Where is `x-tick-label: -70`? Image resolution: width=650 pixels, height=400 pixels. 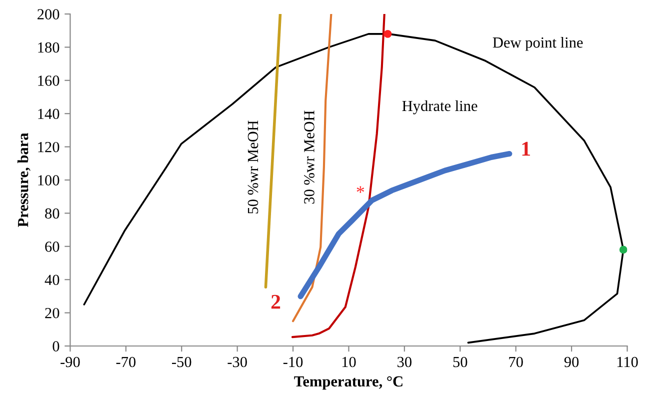 x-tick-label: -70 is located at coordinates (126, 362).